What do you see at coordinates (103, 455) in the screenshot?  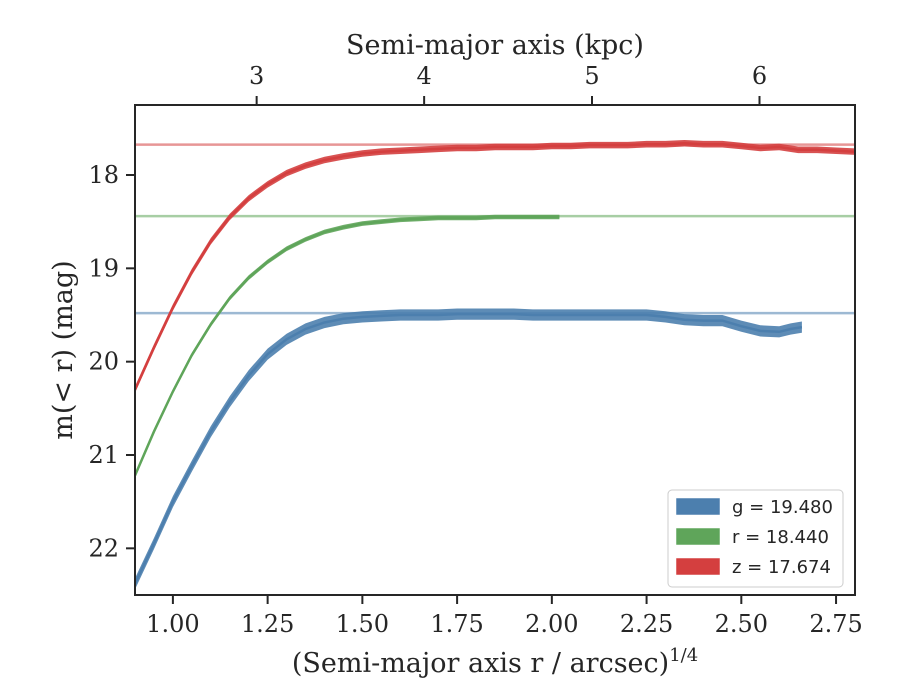 I see `y-tick-label: 21` at bounding box center [103, 455].